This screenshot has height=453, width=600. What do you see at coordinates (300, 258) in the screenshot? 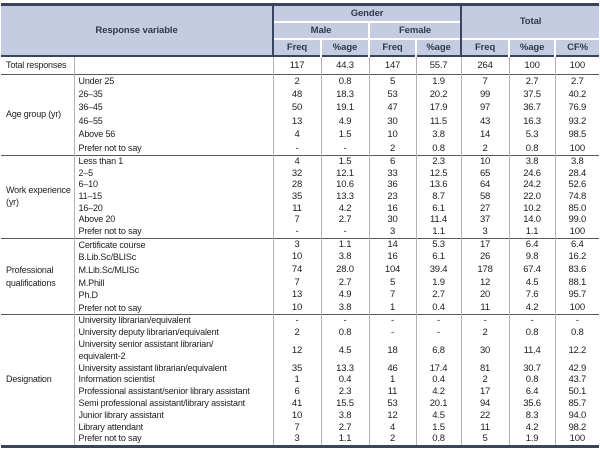
I see `table-row: B.Lib.Sc/BLISc 10 3.8 16 6.1 26 9.8 16.2` at bounding box center [300, 258].